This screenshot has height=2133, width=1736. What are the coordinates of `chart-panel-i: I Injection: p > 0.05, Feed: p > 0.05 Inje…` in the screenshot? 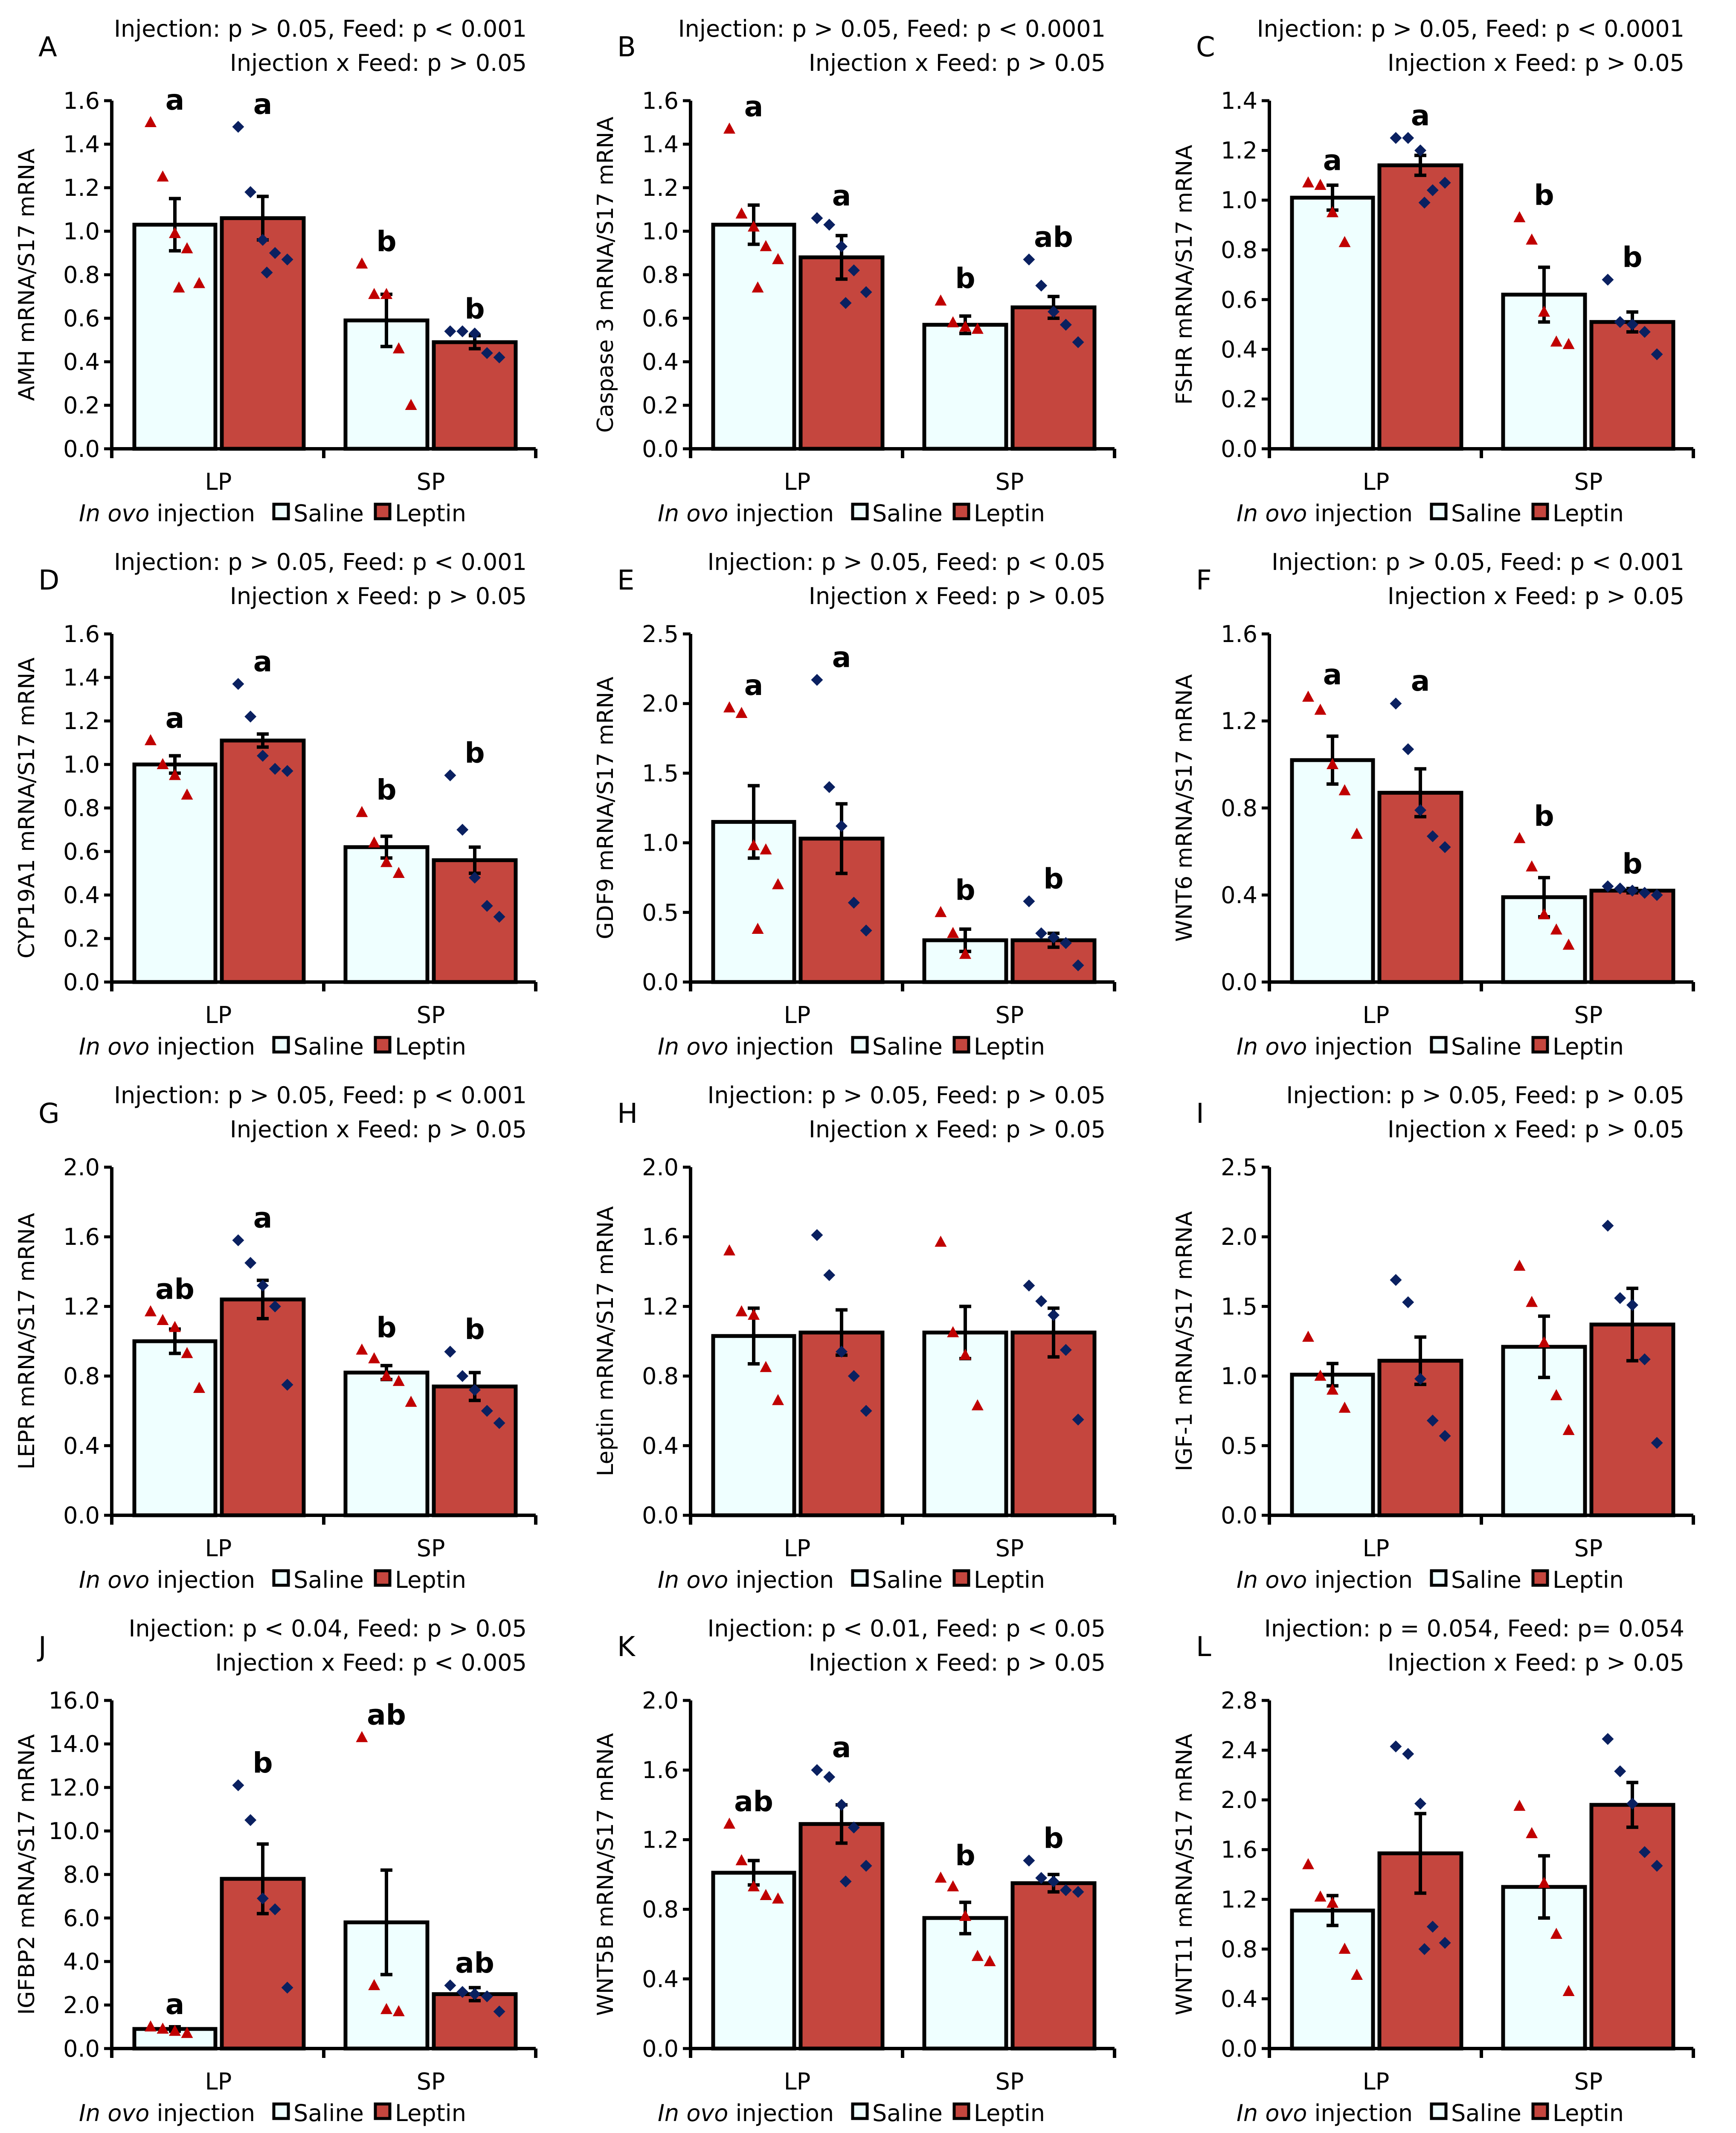 It's located at (1447, 1333).